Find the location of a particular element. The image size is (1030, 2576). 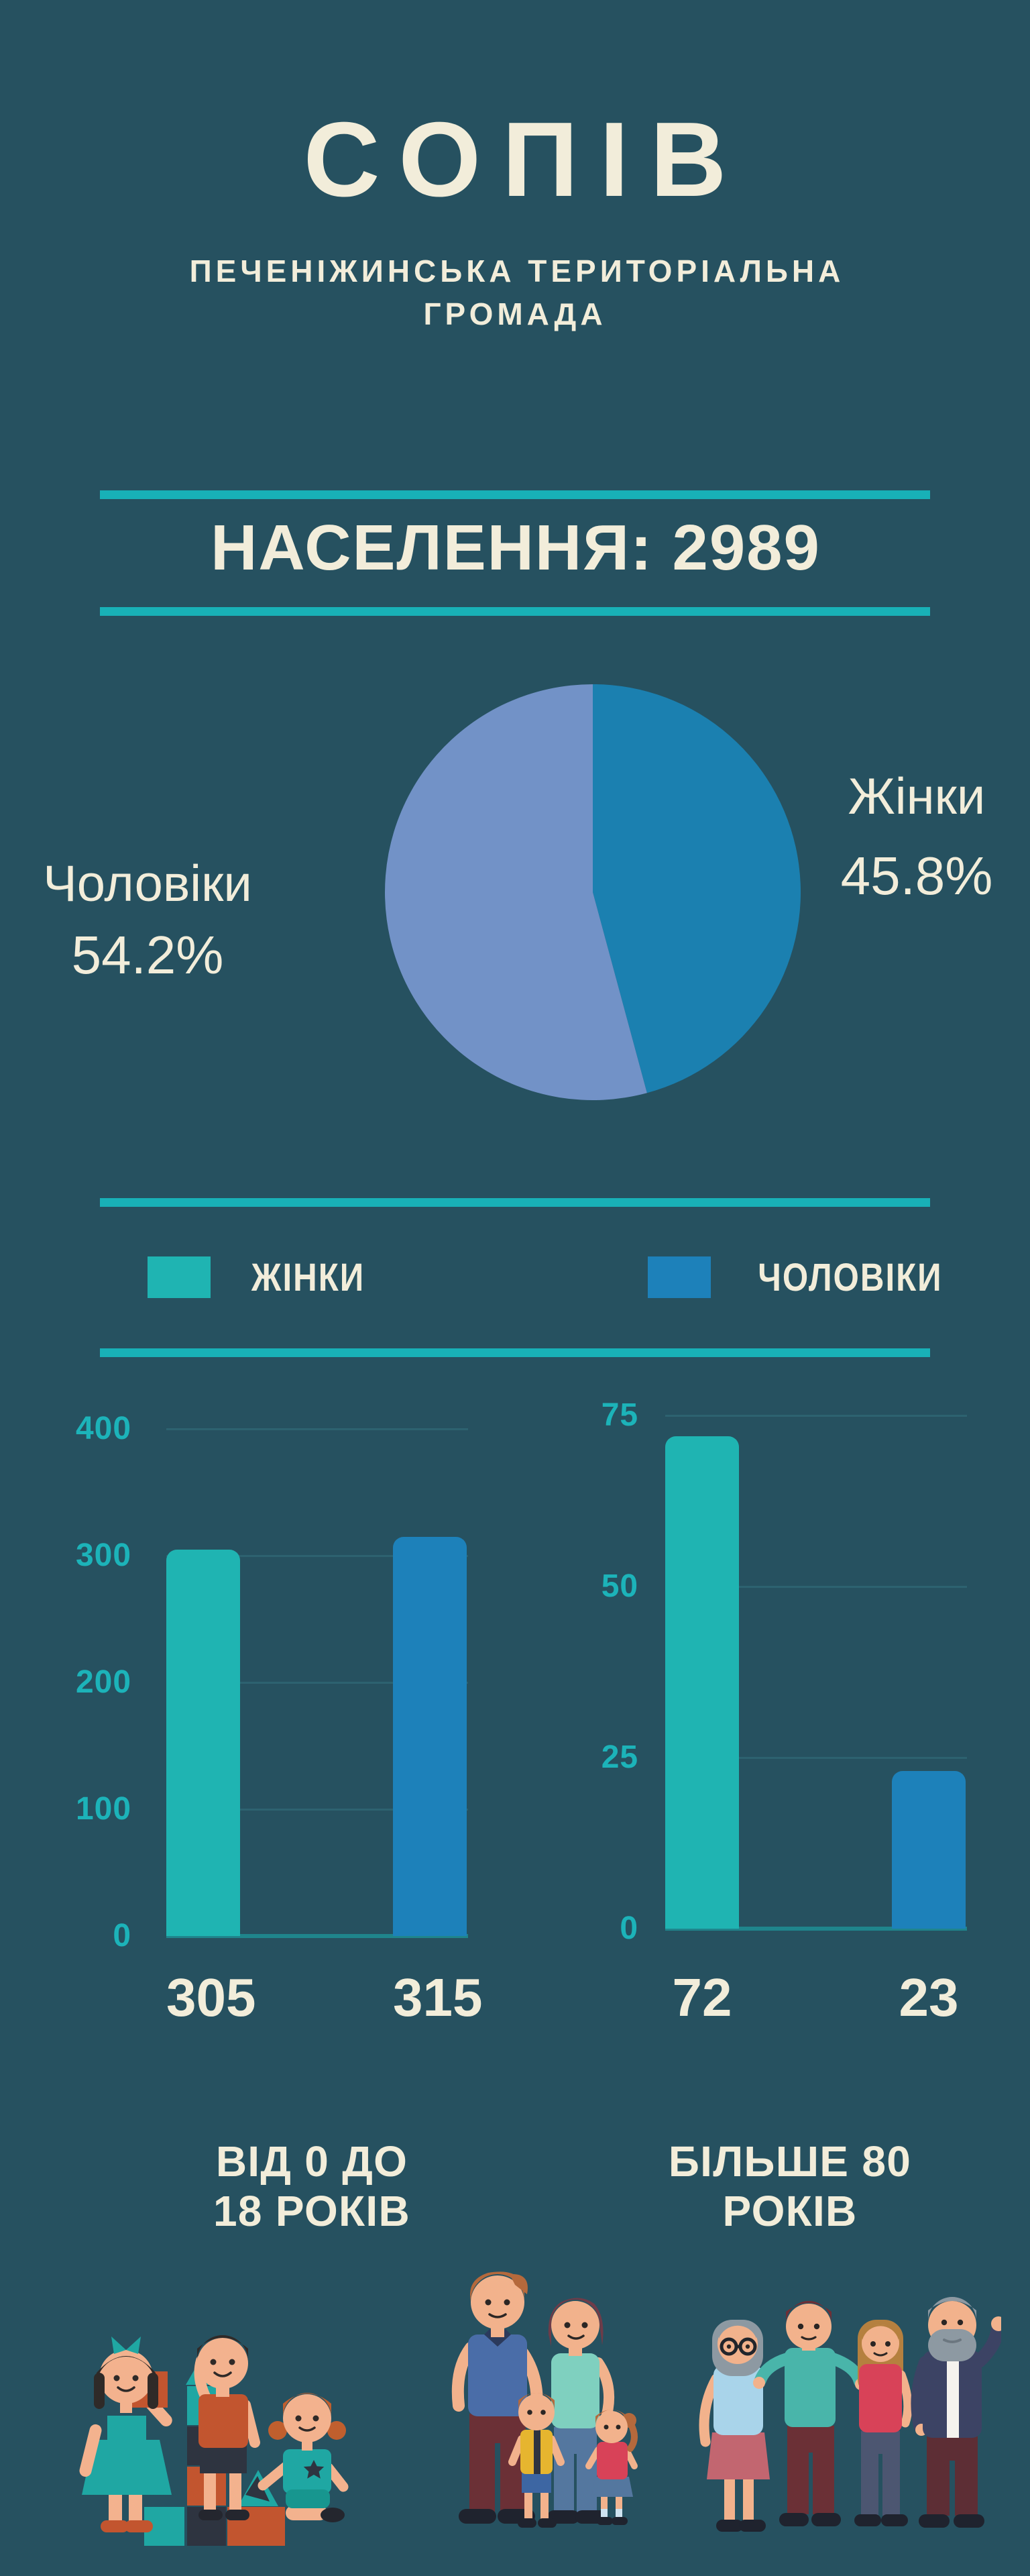

bar-value-label: 315 is located at coordinates (438, 1997).